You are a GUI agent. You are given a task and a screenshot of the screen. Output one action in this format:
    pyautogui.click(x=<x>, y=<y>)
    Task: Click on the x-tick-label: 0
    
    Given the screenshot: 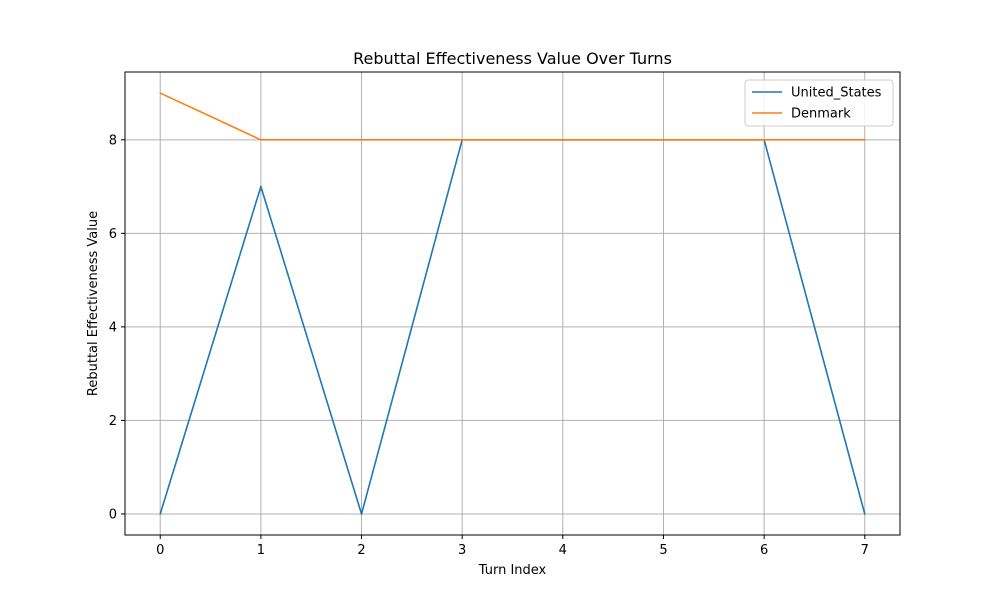 What is the action you would take?
    pyautogui.click(x=160, y=550)
    